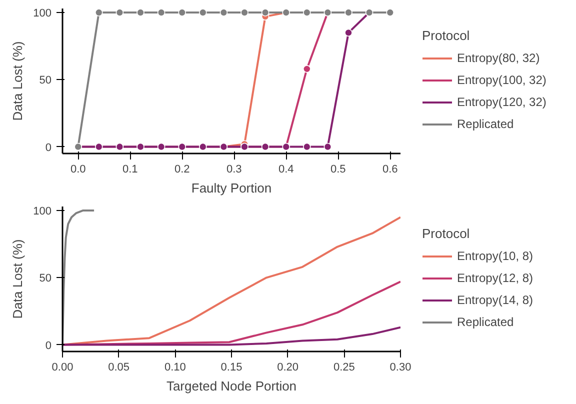 The height and width of the screenshot is (404, 576). I want to click on x-tick-label: 0.2, so click(182, 170).